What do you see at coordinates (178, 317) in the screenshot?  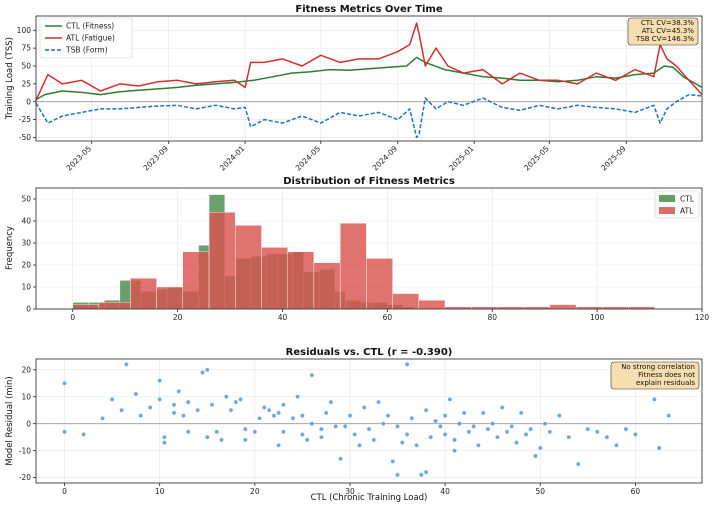 I see `histogram-x-tick-label: 20` at bounding box center [178, 317].